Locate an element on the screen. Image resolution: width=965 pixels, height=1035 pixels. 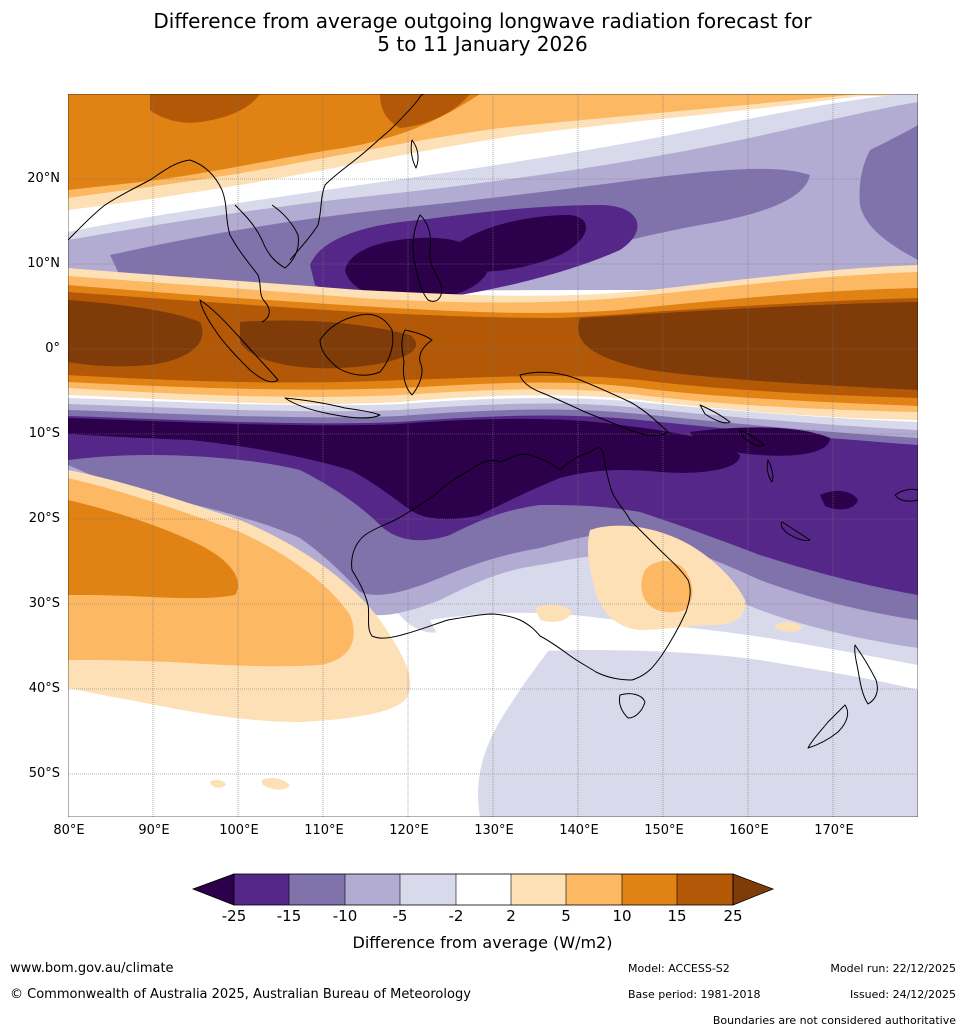
coast-java is located at coordinates (332, 408).